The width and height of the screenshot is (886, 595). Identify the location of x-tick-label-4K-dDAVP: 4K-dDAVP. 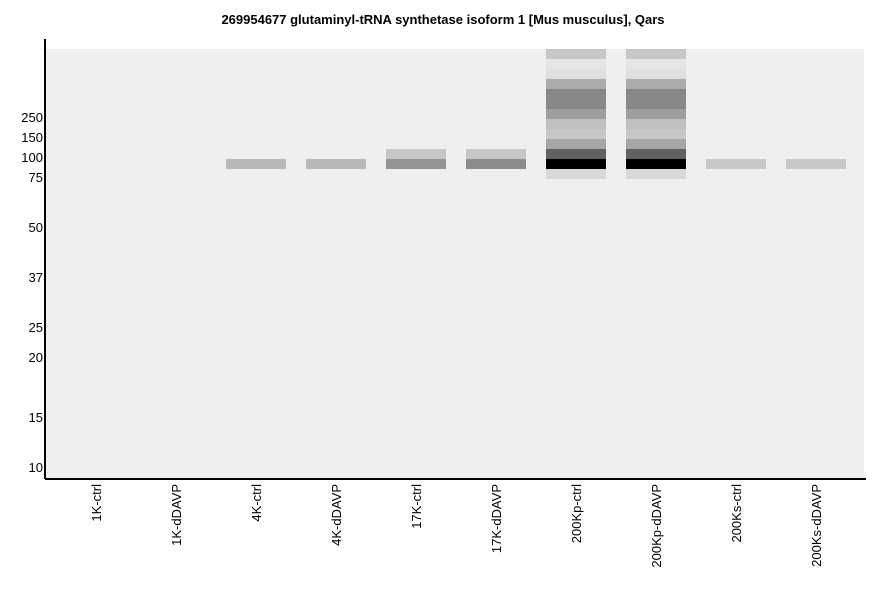
(336, 515).